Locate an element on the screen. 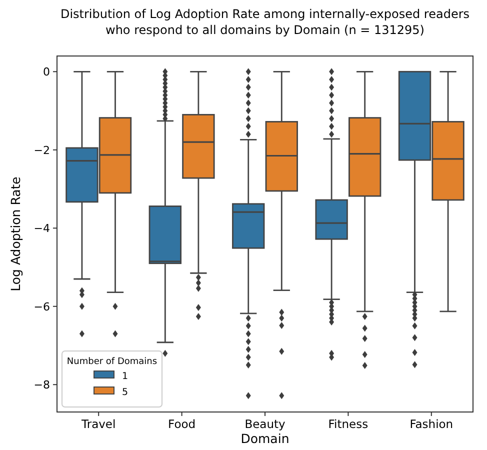 The image size is (487, 450). x-tick-label: Fitness is located at coordinates (348, 424).